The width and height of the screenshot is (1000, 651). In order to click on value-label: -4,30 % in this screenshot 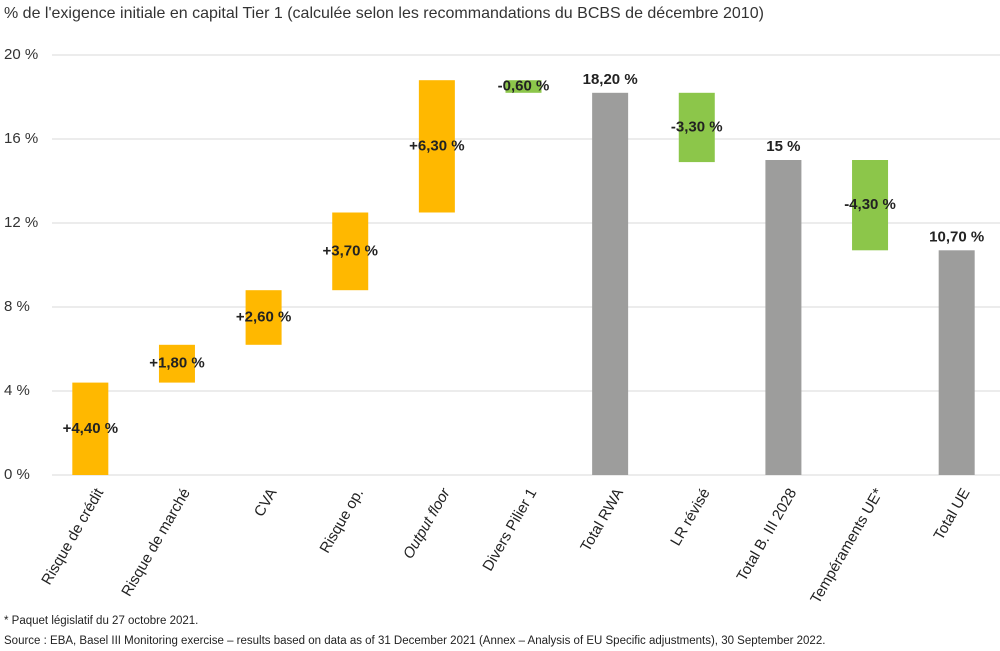, I will do `click(870, 204)`.